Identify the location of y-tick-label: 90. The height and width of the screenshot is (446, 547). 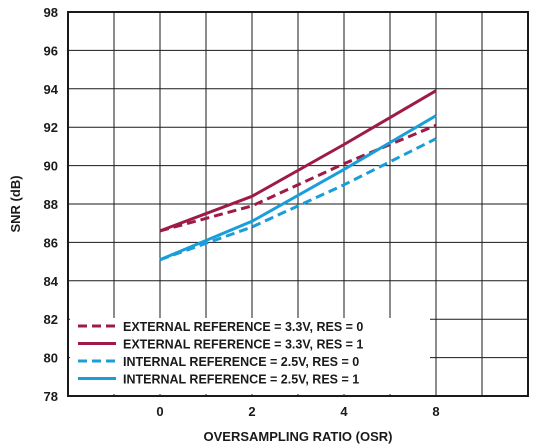
(51, 166).